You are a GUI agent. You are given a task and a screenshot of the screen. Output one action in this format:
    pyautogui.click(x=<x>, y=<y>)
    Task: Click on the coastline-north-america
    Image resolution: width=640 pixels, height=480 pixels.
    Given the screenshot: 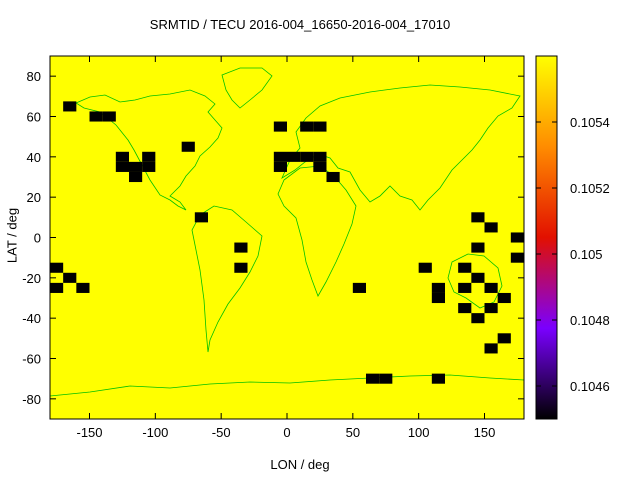 What is the action you would take?
    pyautogui.click(x=149, y=150)
    